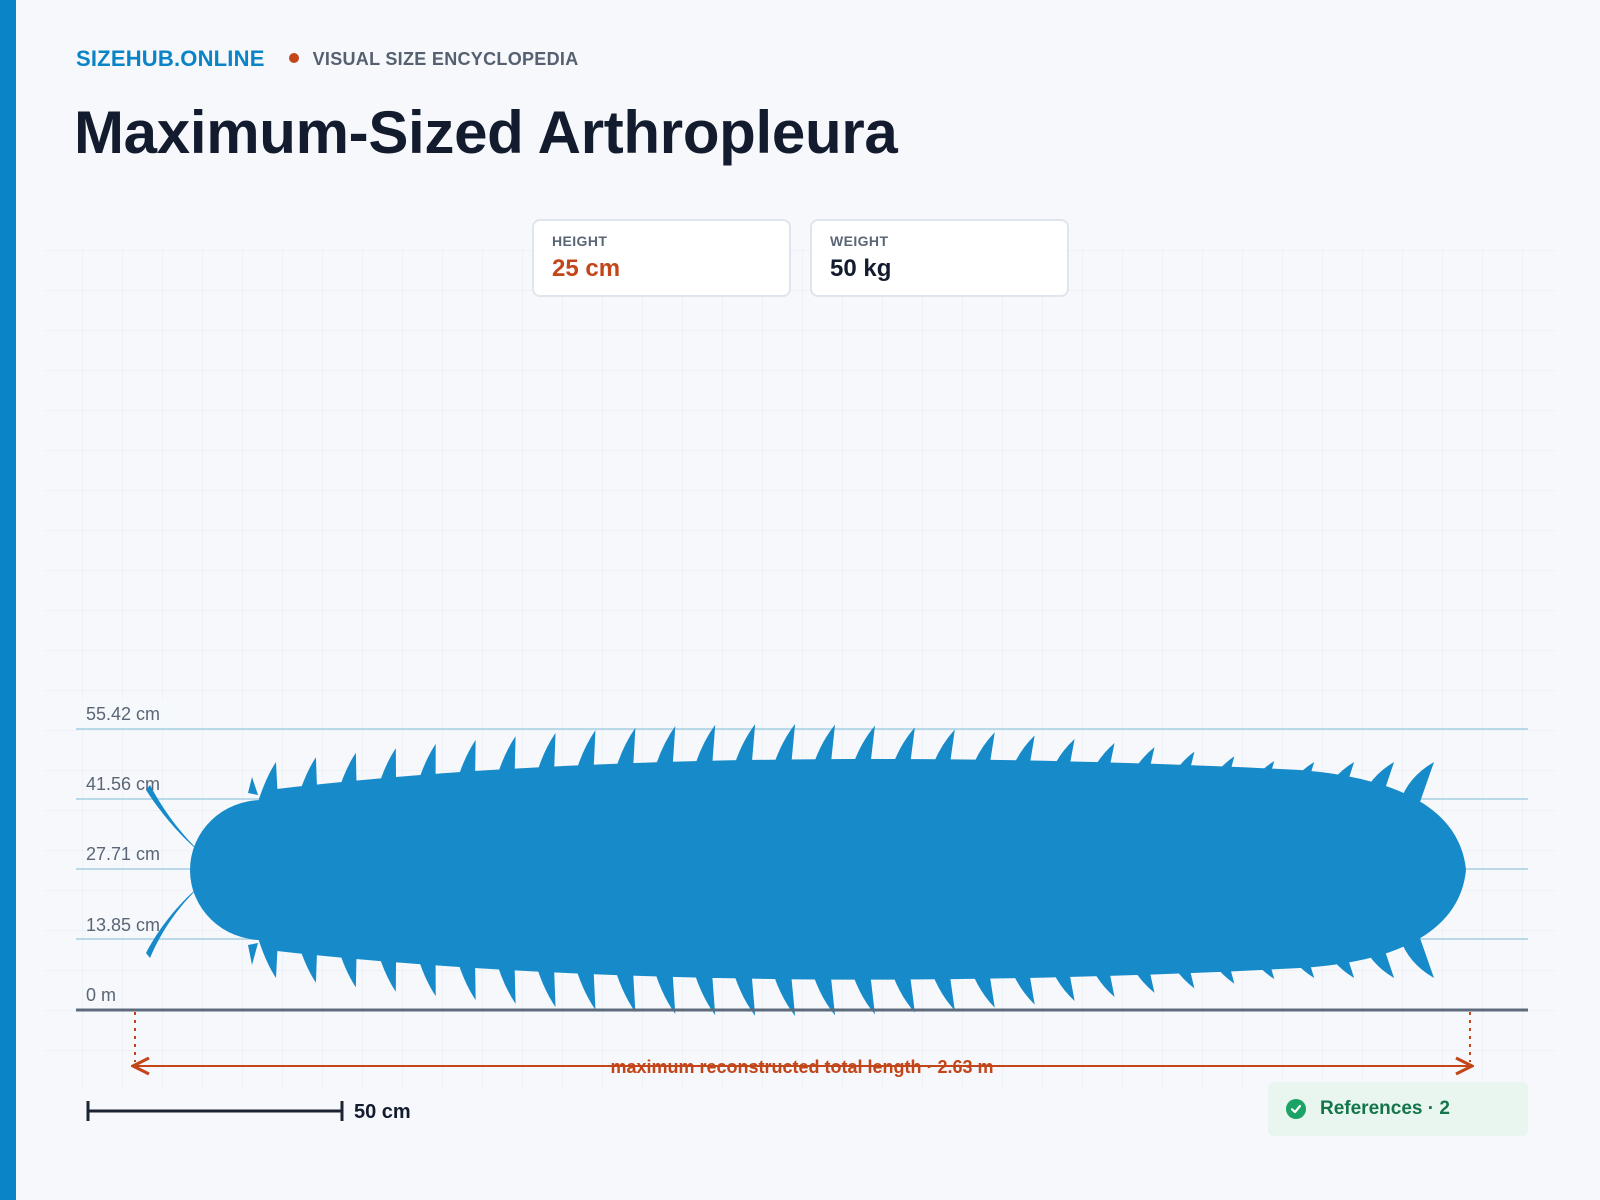 Image resolution: width=1600 pixels, height=1200 pixels. I want to click on antenna-top, so click(173, 818).